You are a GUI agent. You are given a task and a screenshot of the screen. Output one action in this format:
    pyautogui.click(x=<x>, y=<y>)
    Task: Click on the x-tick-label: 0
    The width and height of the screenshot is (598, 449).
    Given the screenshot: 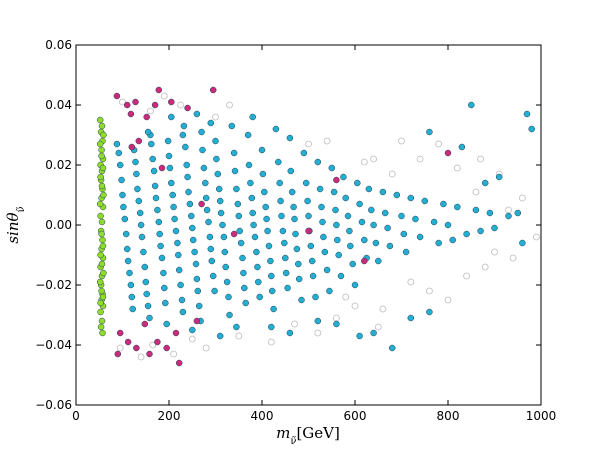 What is the action you would take?
    pyautogui.click(x=76, y=416)
    